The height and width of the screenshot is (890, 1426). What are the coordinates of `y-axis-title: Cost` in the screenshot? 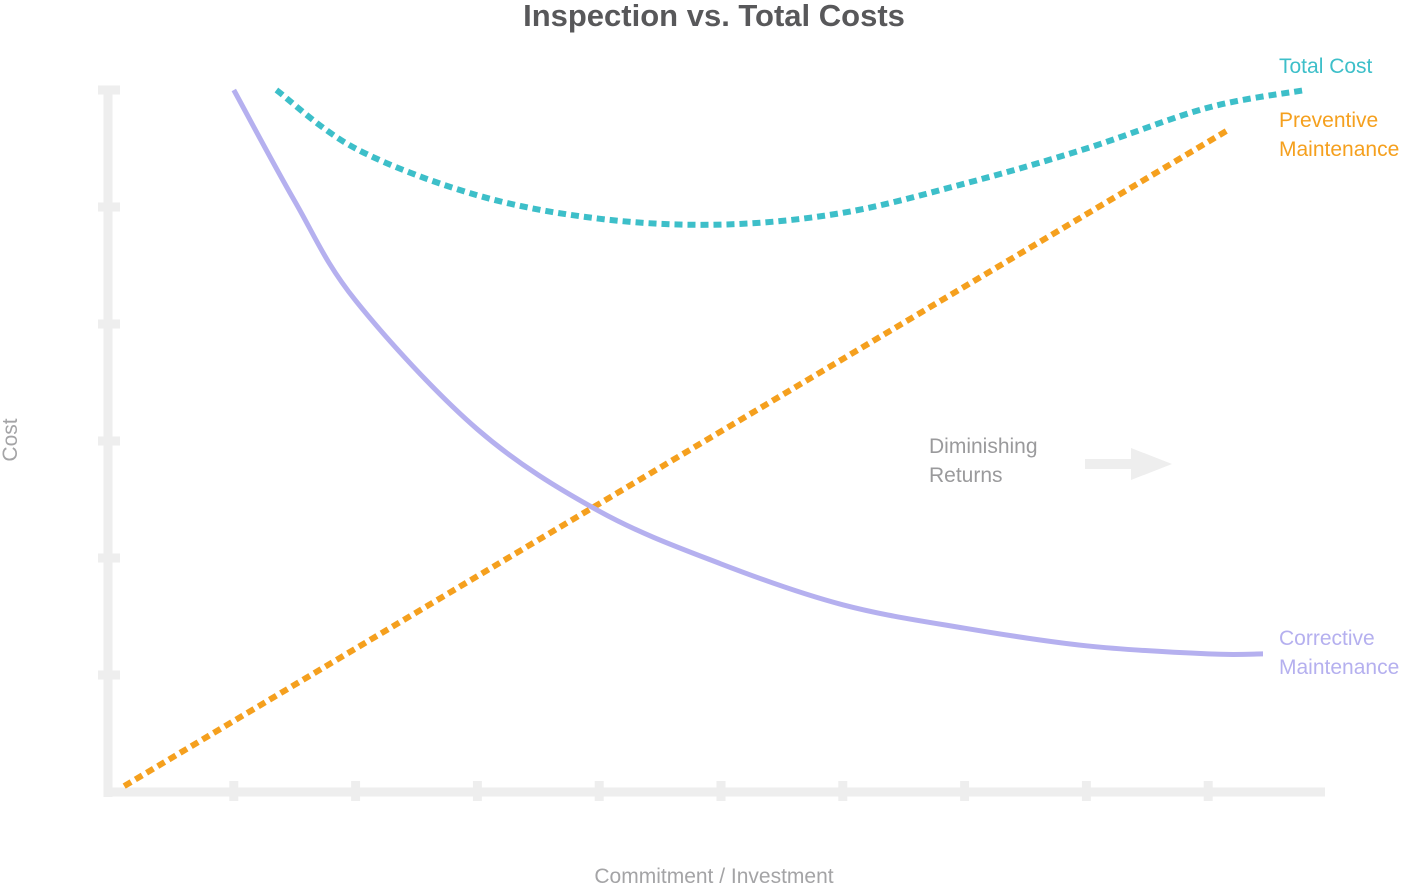 It's located at (11, 439).